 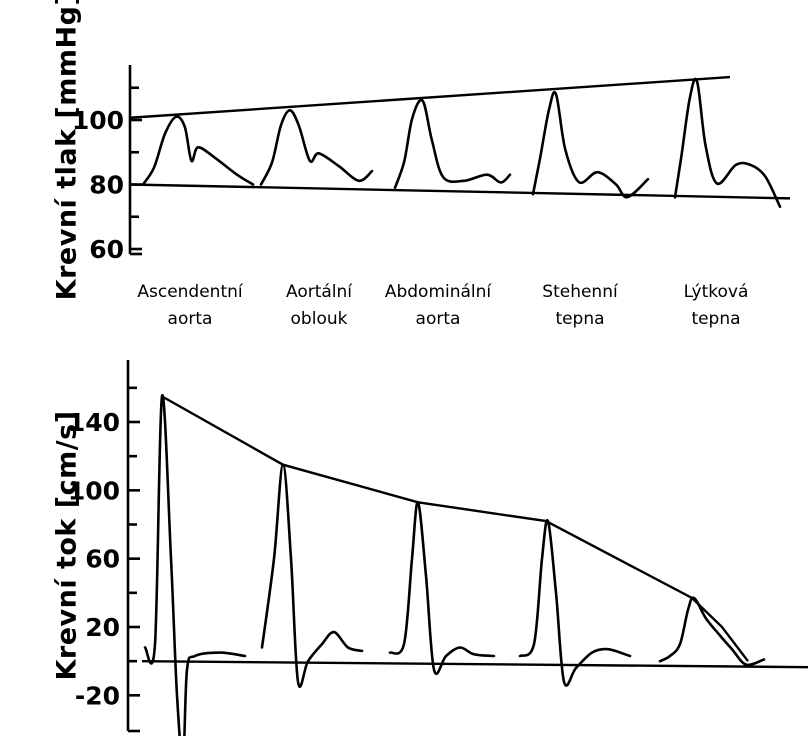 I want to click on flow-tick-label: 100, so click(x=94, y=490).